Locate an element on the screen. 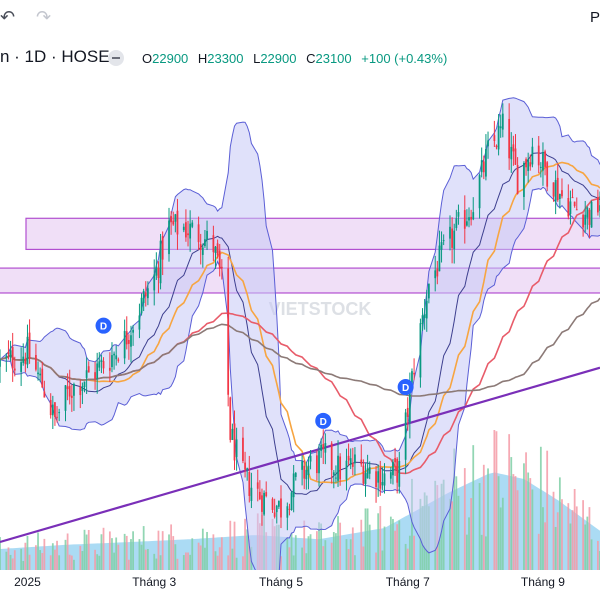 This screenshot has height=600, width=600. publish-button: P is located at coordinates (594, 17).